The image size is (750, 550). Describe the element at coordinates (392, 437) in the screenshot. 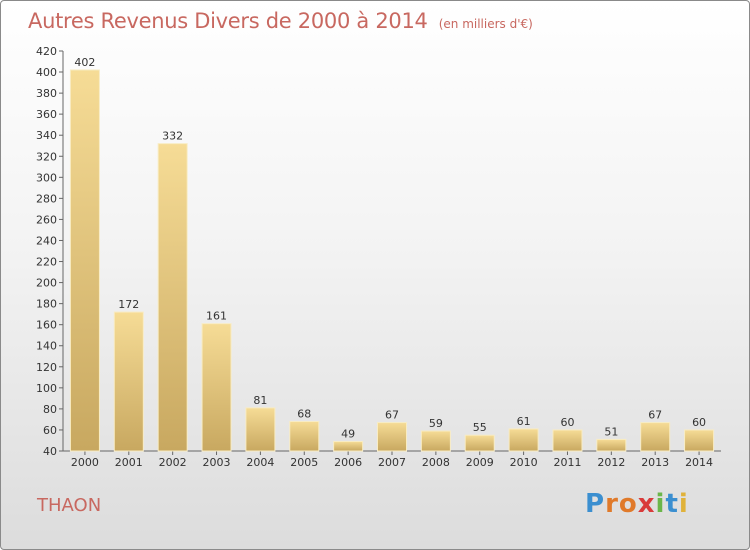

I see `bar-2007` at that location.